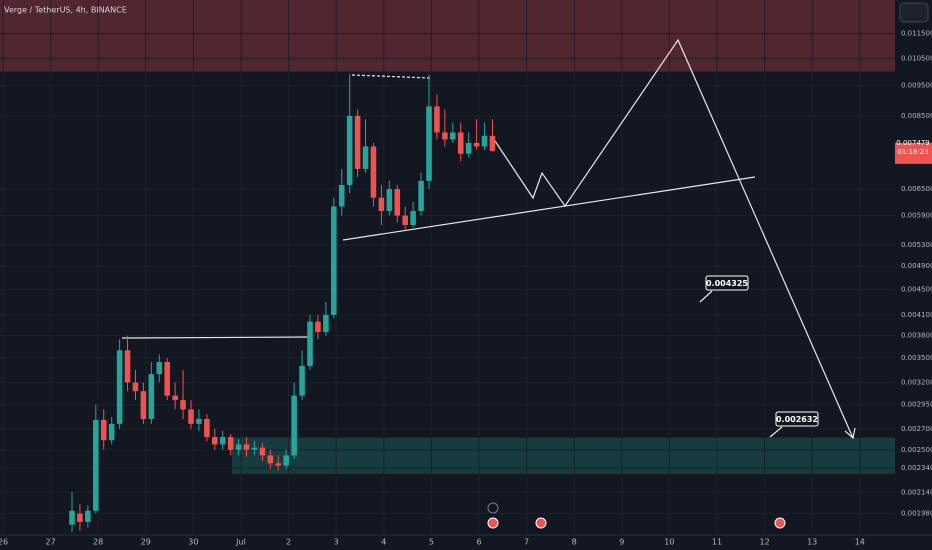 This screenshot has height=550, width=932. I want to click on last-price-box, so click(913, 153).